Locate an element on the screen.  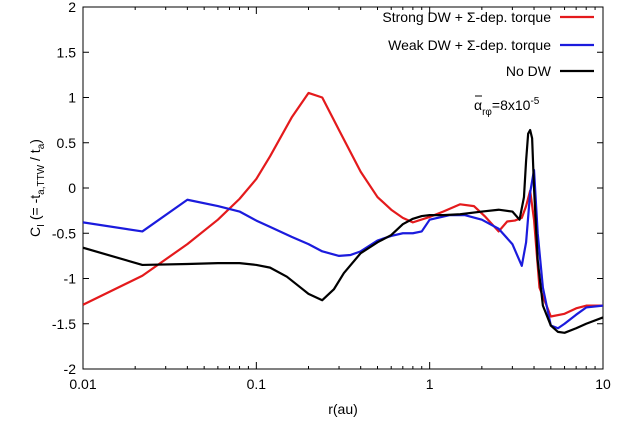
y-label-main-sub: I is located at coordinates (41, 225).